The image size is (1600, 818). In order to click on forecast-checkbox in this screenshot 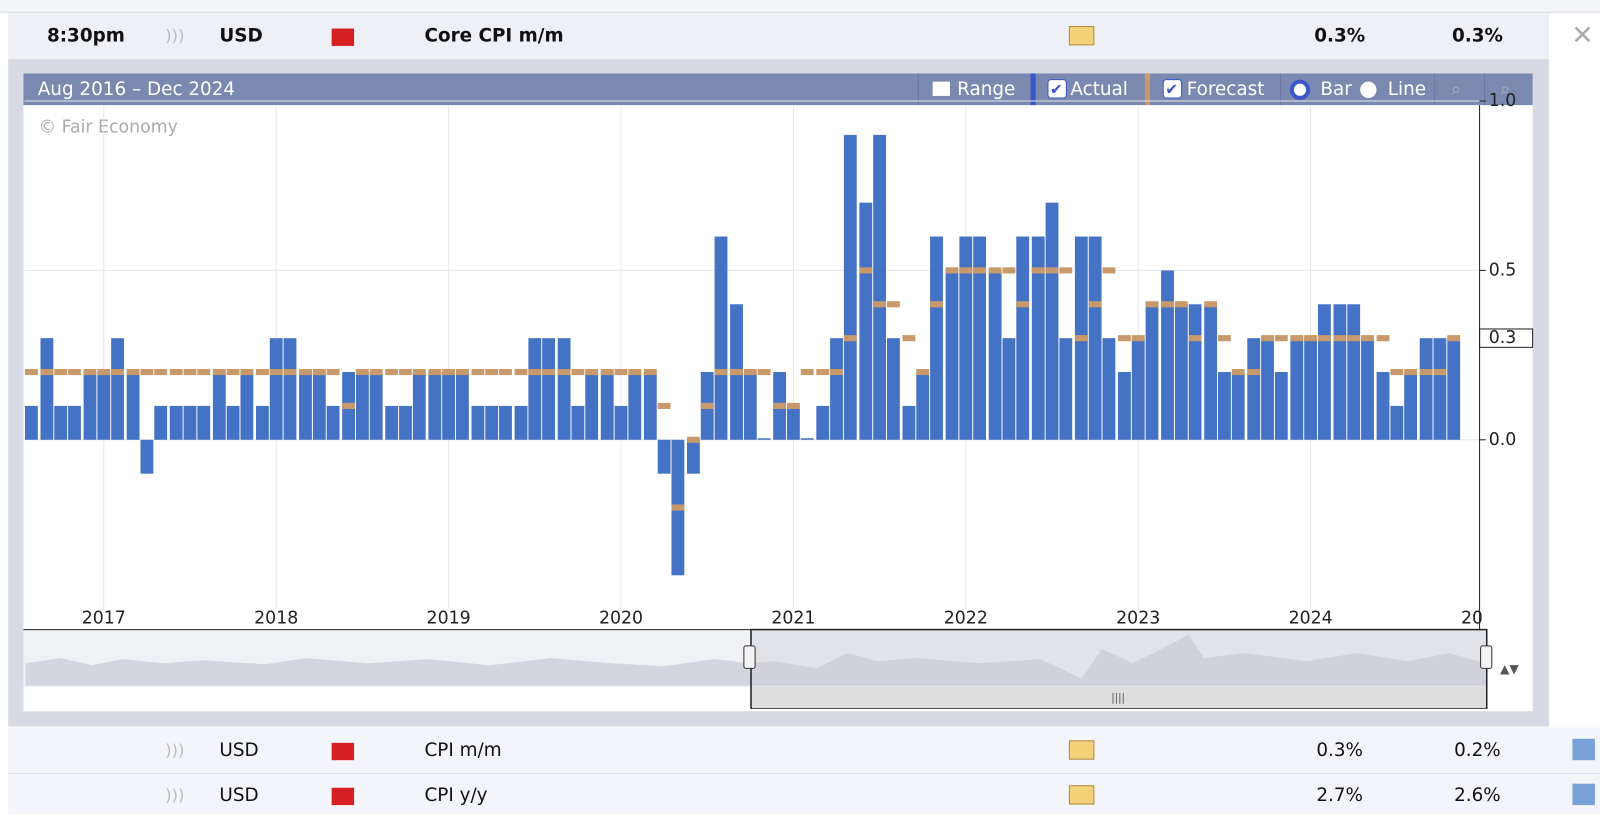, I will do `click(1172, 89)`.